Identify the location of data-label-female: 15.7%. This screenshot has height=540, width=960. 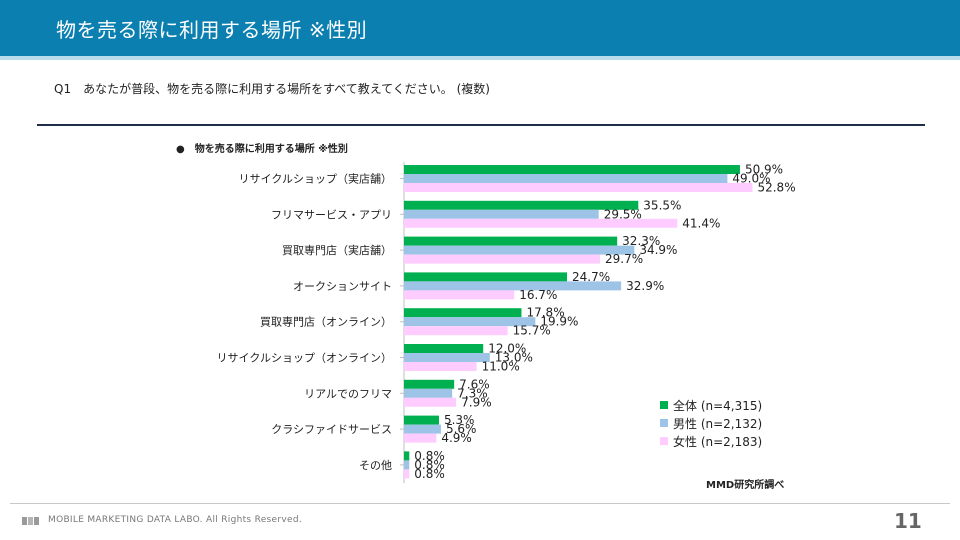
(532, 331).